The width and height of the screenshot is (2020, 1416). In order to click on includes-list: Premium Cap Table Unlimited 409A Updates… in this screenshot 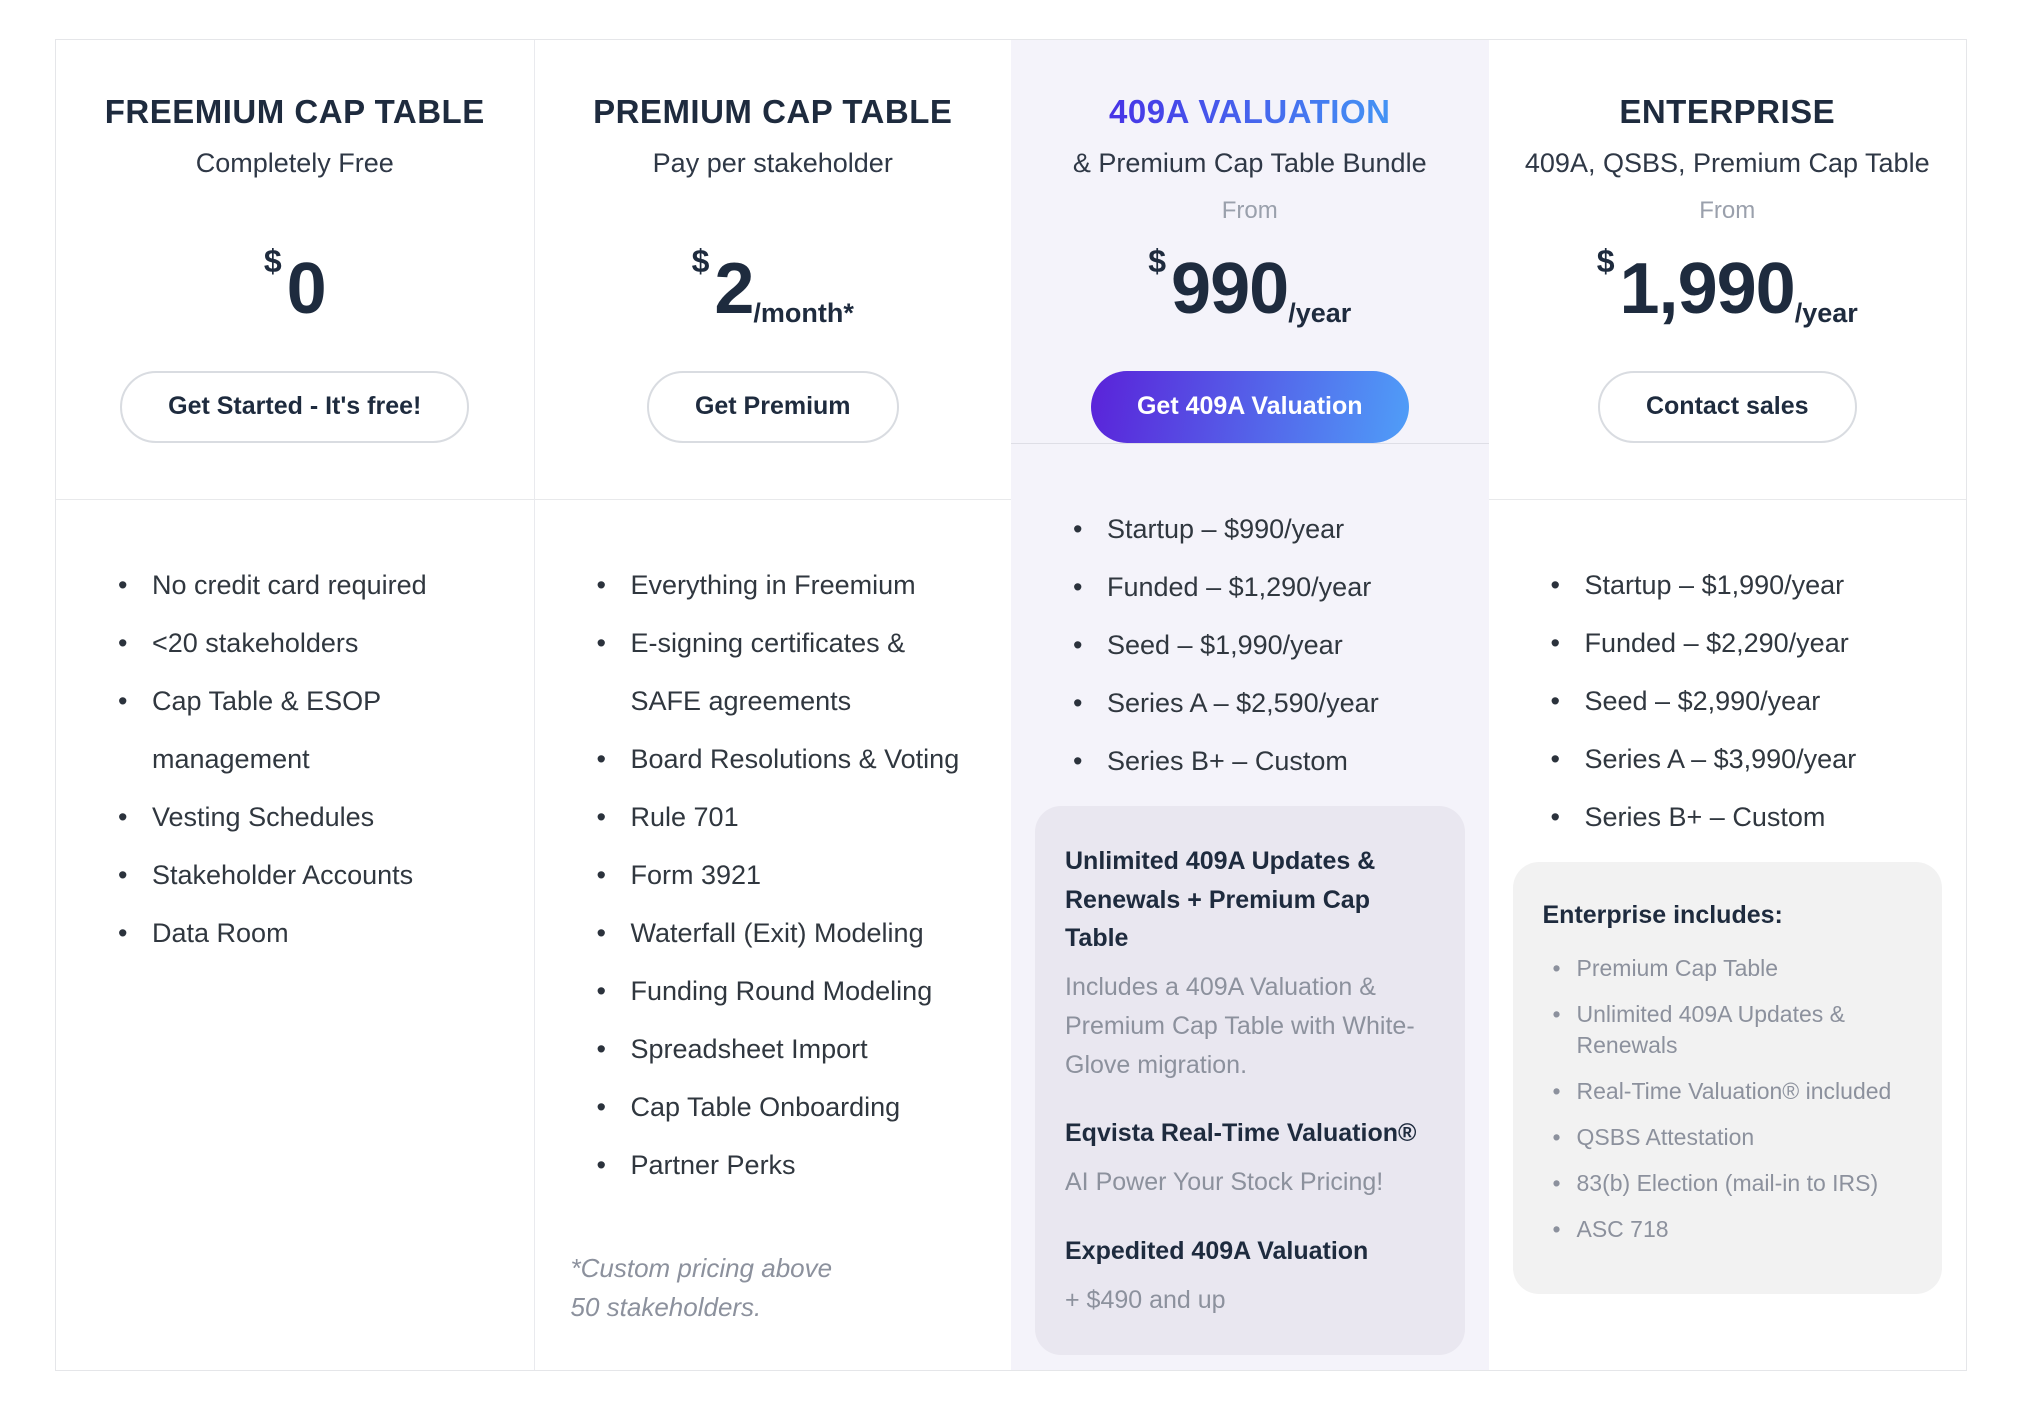, I will do `click(1728, 1099)`.